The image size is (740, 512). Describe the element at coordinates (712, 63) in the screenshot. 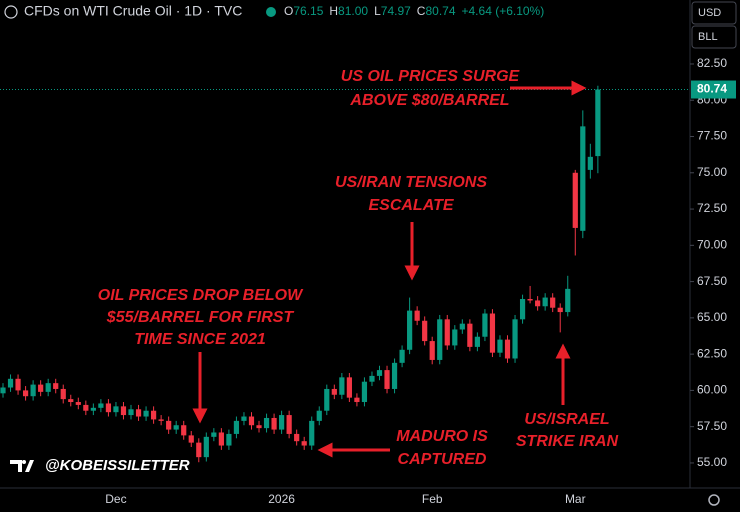

I see `y-tick-label: 82.50` at that location.